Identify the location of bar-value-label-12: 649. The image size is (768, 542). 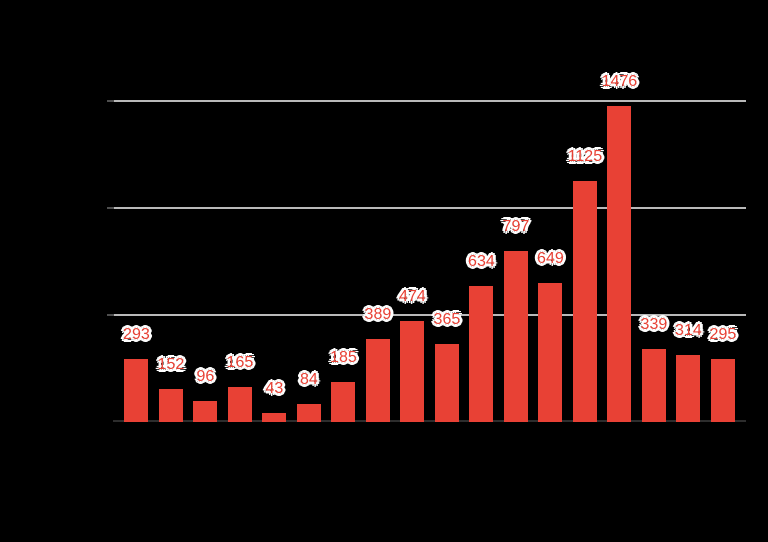
(550, 258).